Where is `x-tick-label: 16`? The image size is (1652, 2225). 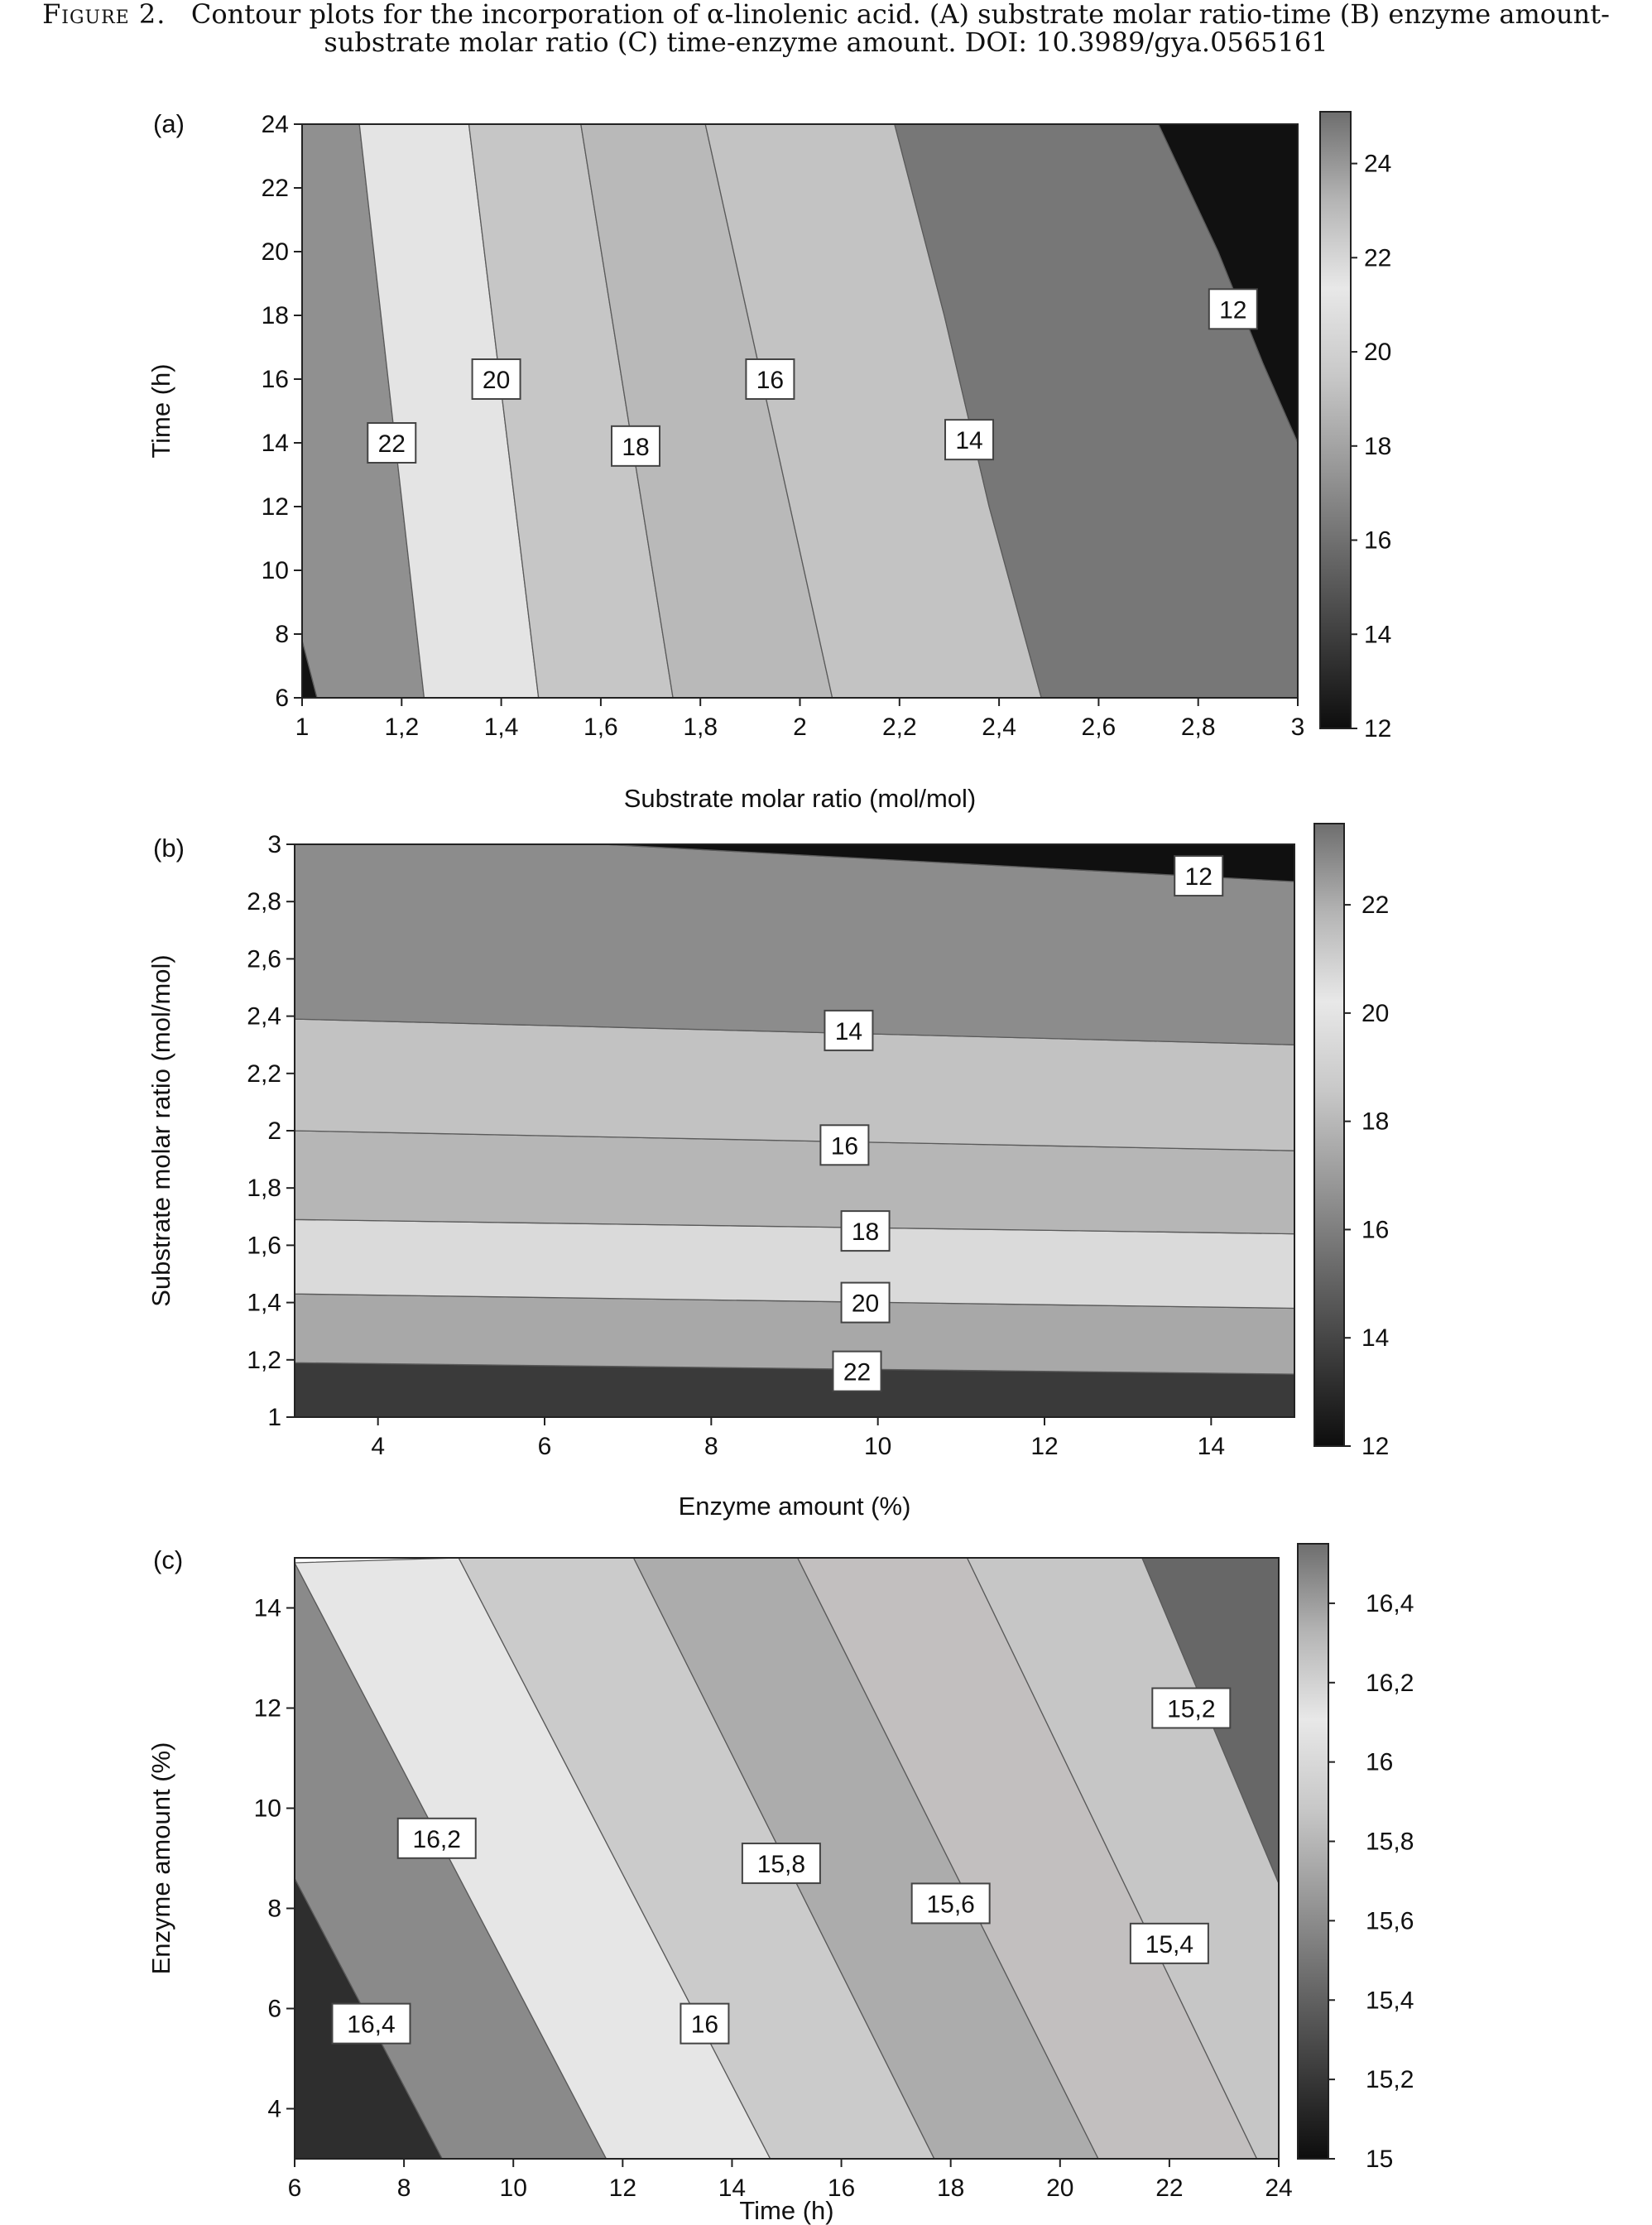 x-tick-label: 16 is located at coordinates (841, 2188).